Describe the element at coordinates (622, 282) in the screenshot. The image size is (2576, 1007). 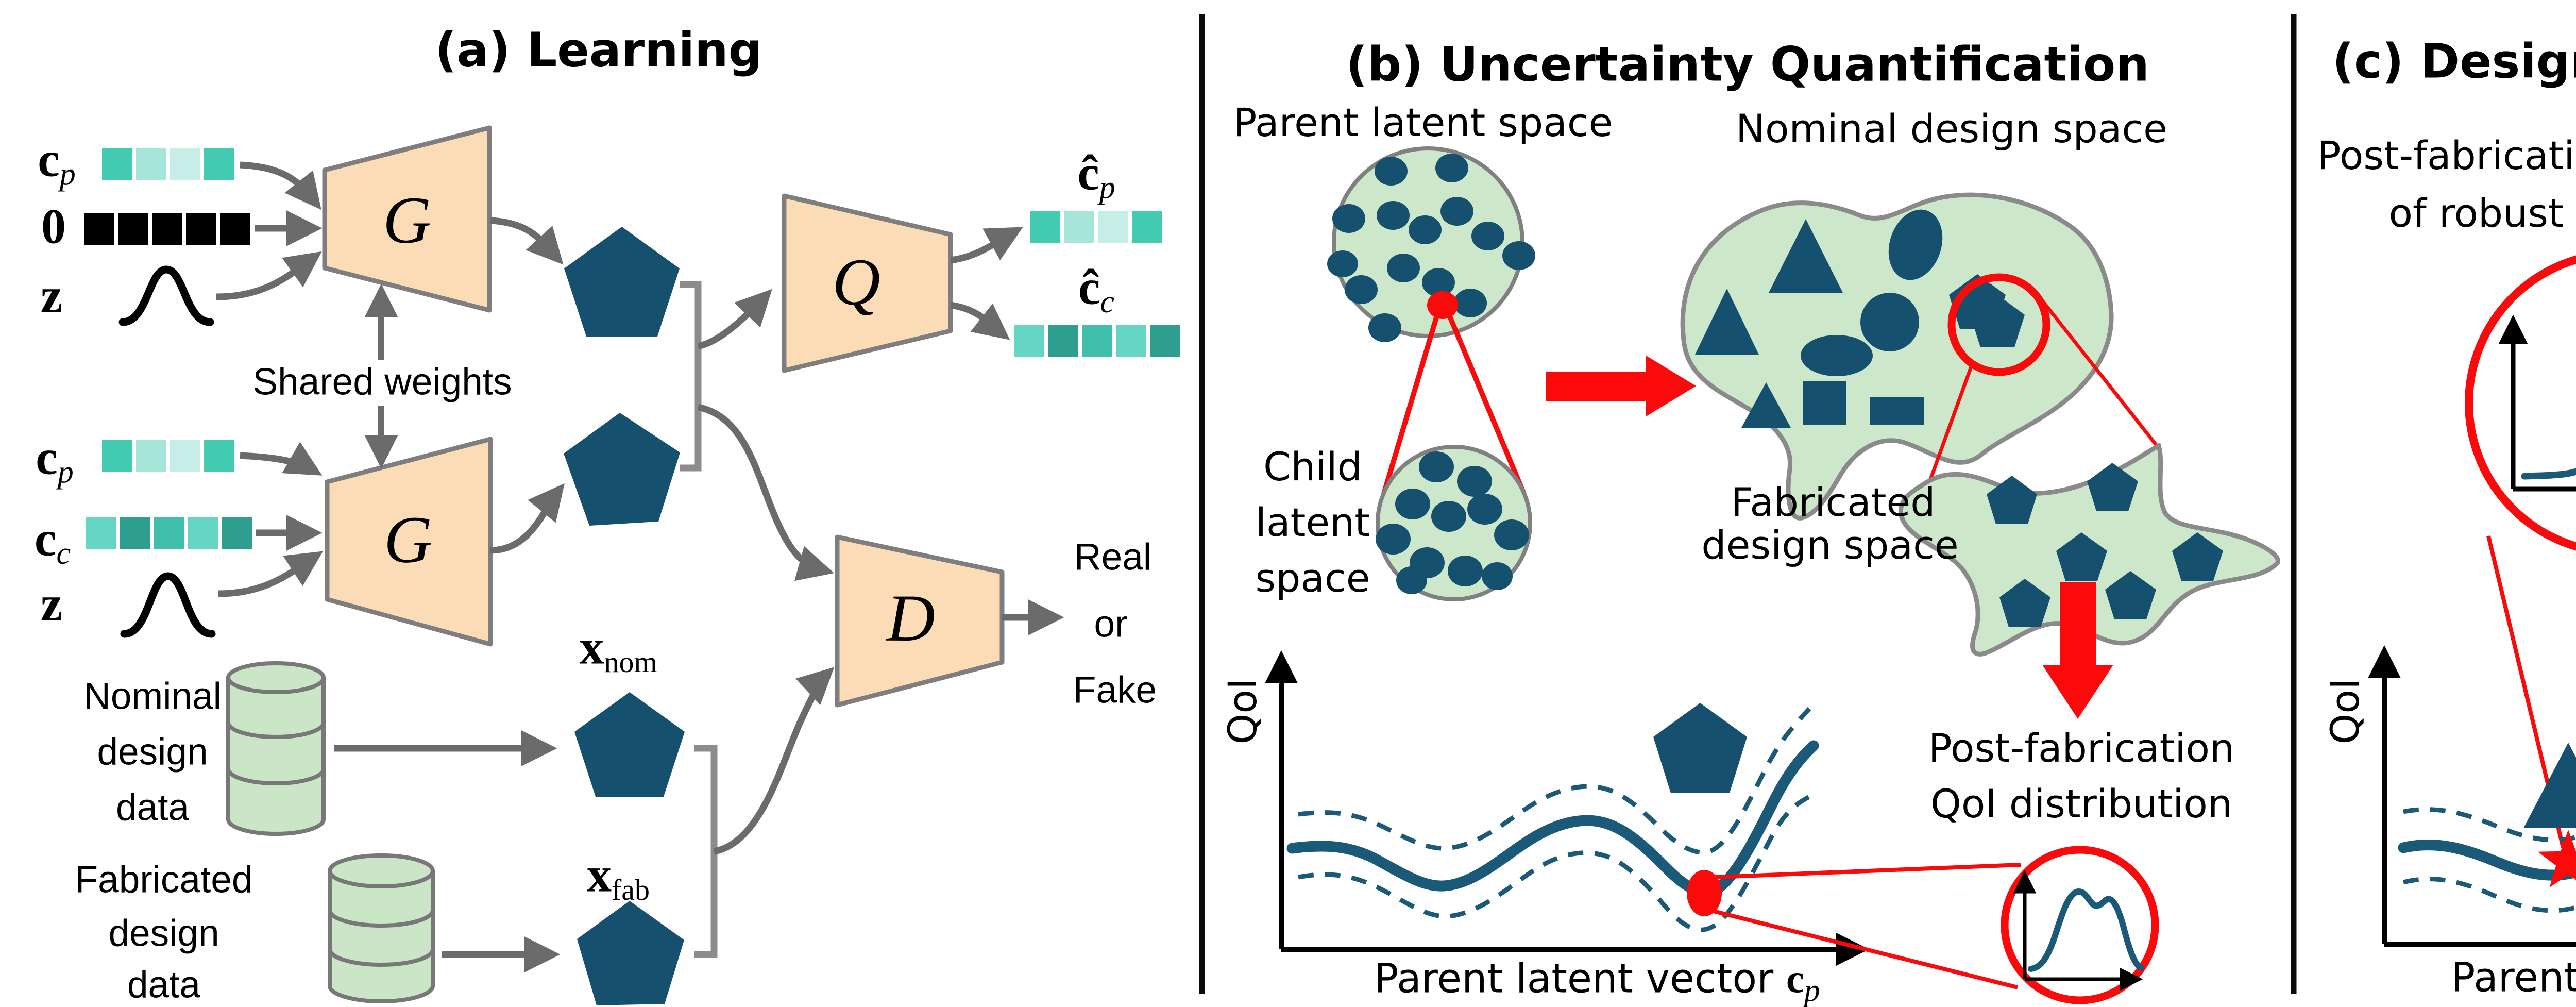
I see `pentagon-generated-nominal-icon` at that location.